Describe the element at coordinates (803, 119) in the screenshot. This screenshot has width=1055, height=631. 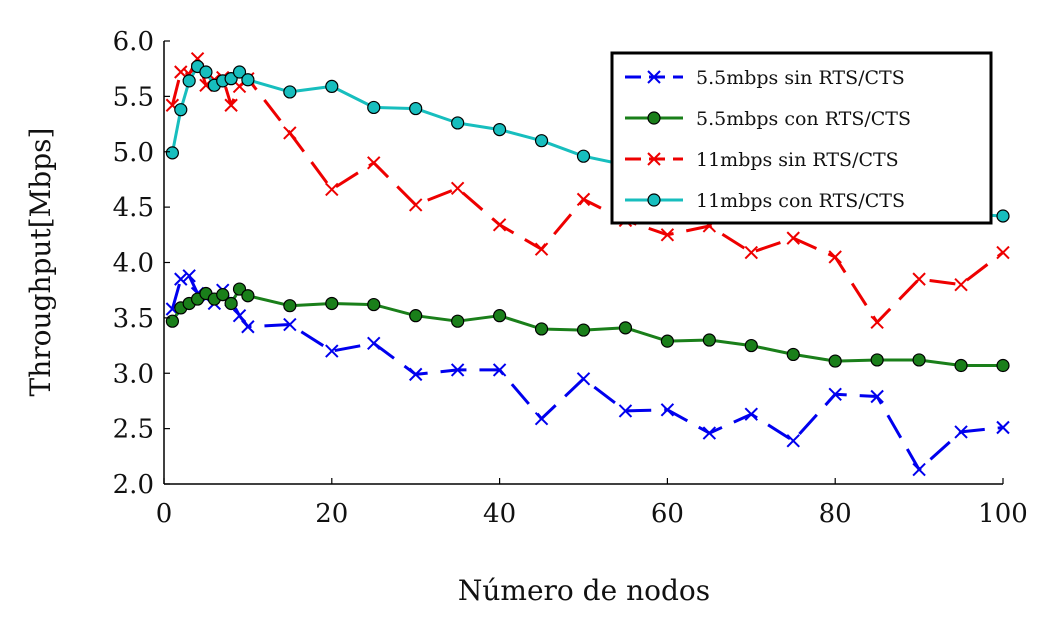
I see `legend-label: 5.5mbps con RTS/CTS` at that location.